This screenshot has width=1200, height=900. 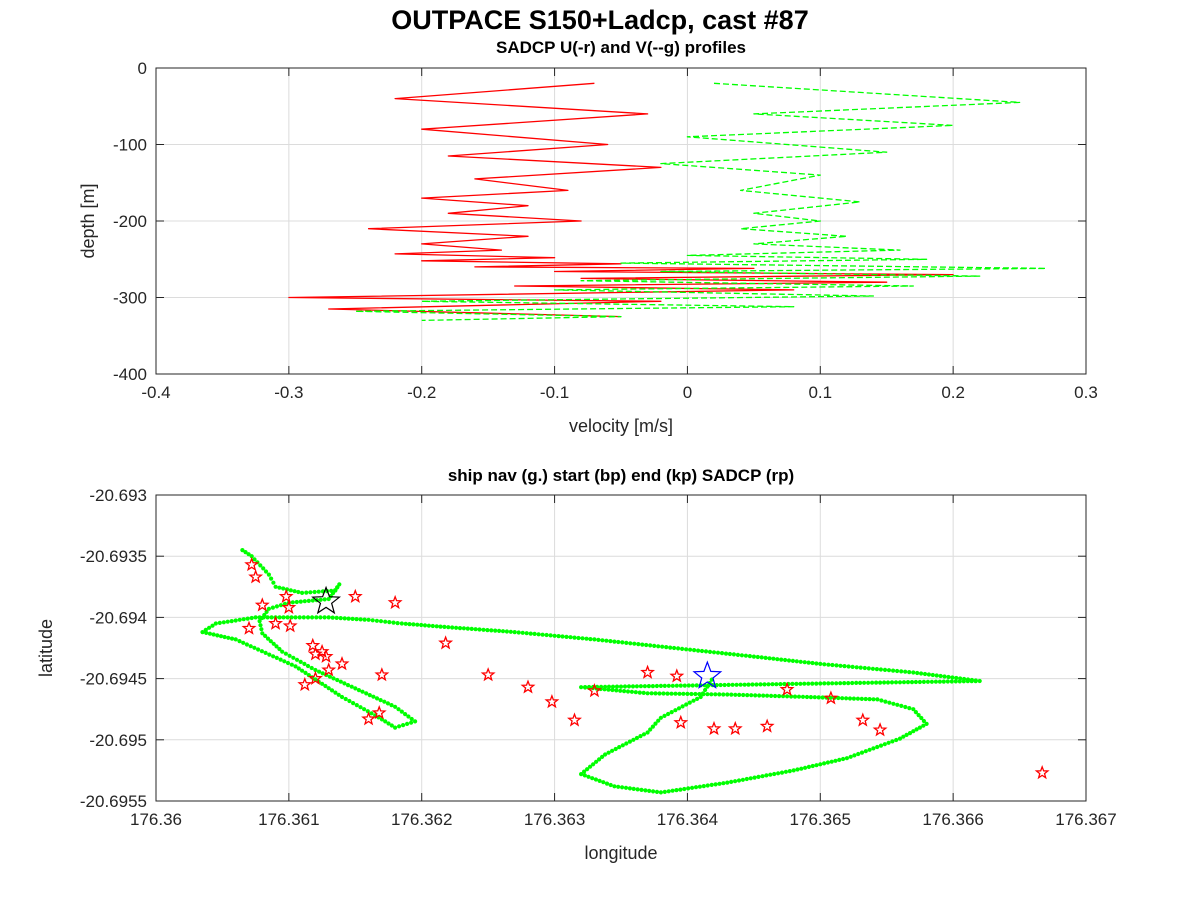 What do you see at coordinates (130, 298) in the screenshot?
I see `profile-y-tick-label: -300` at bounding box center [130, 298].